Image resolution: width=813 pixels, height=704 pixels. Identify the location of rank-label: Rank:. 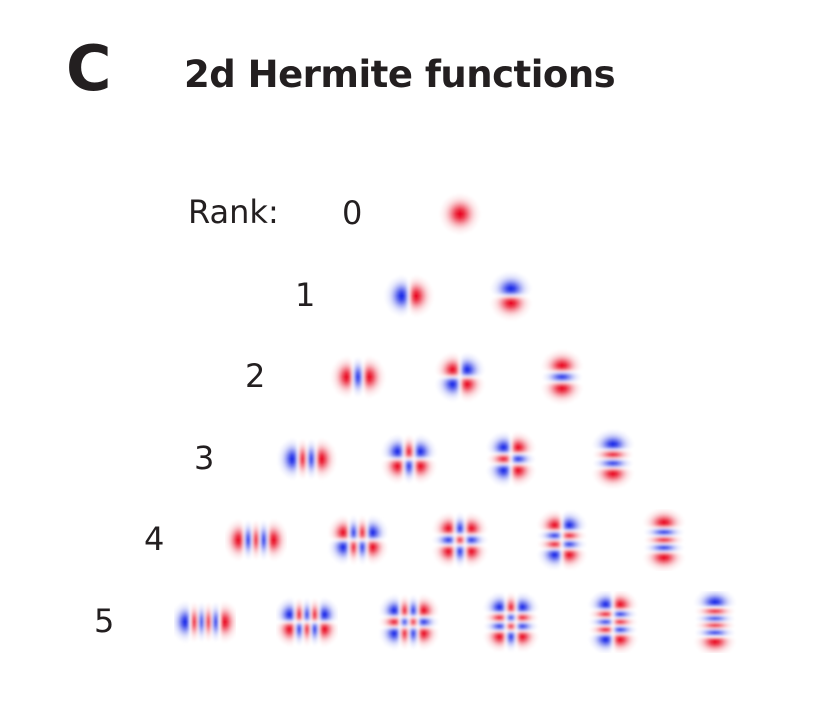
(233, 212).